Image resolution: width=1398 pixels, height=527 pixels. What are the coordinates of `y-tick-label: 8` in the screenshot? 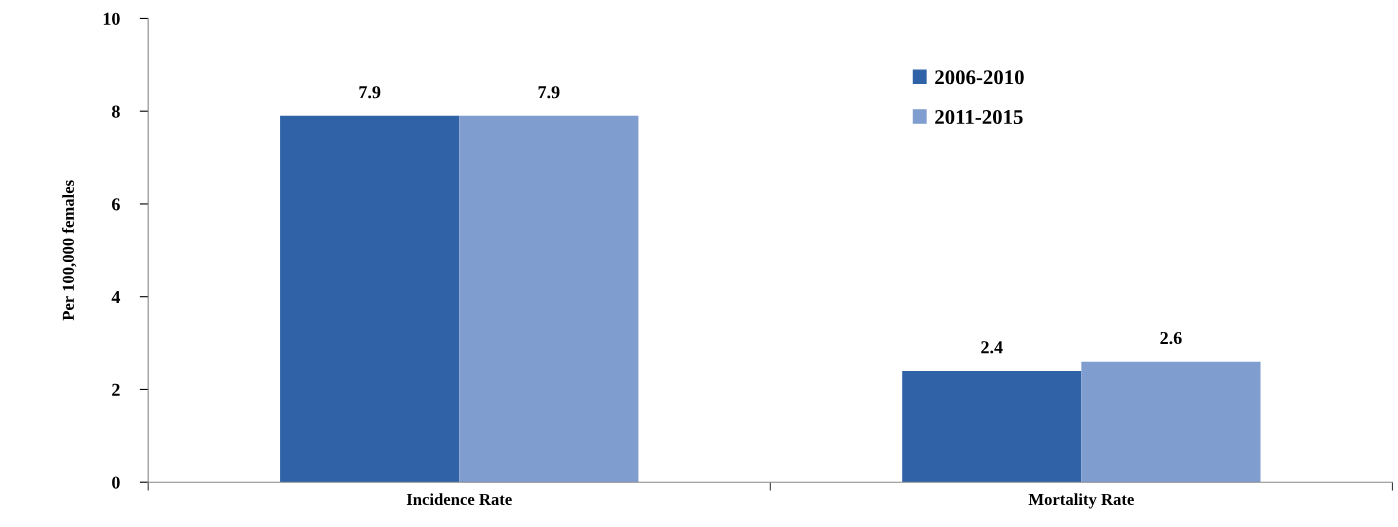 It's located at (115, 111).